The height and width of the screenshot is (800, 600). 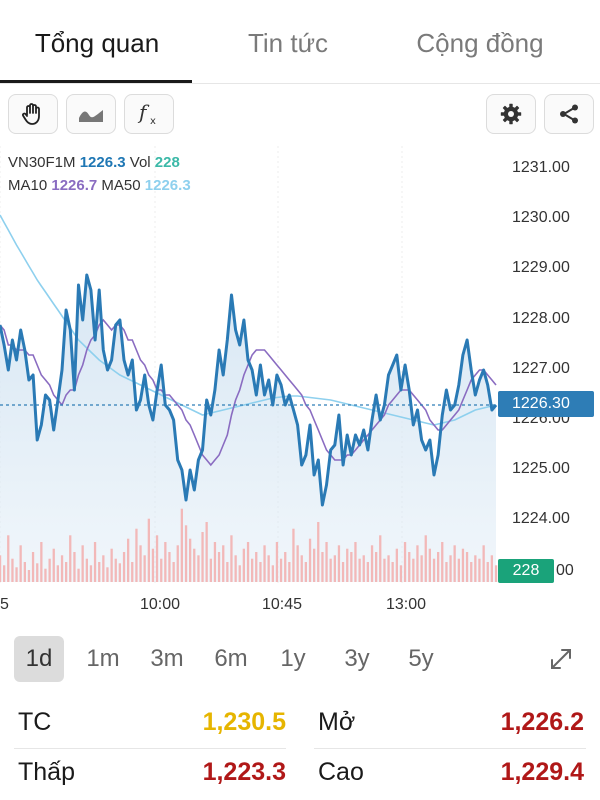 I want to click on range-1y: 1y, so click(x=293, y=658).